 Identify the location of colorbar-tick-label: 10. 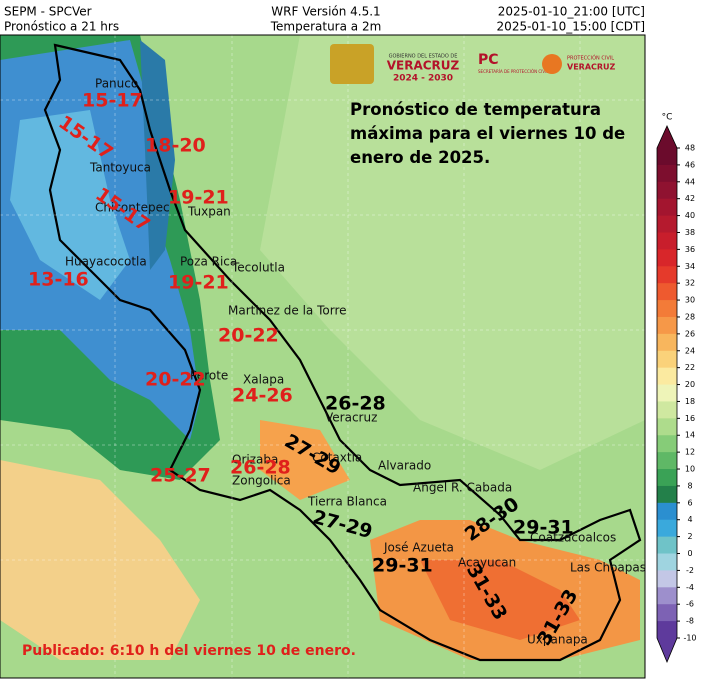
(690, 469).